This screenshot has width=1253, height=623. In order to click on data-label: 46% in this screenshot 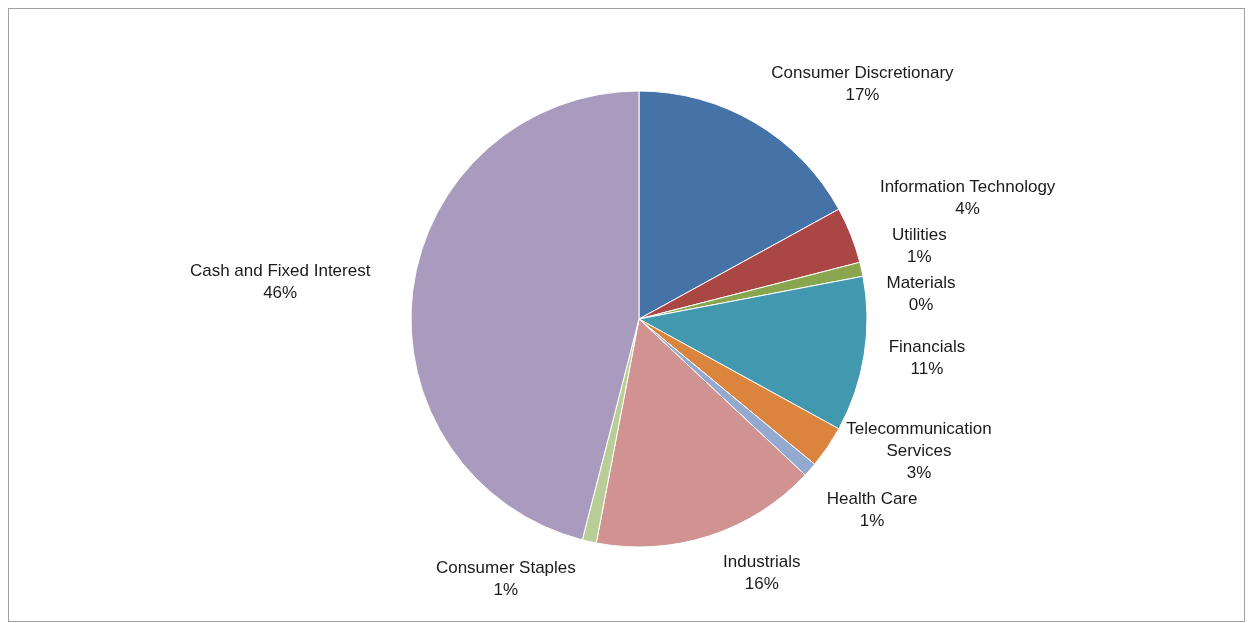, I will do `click(280, 293)`.